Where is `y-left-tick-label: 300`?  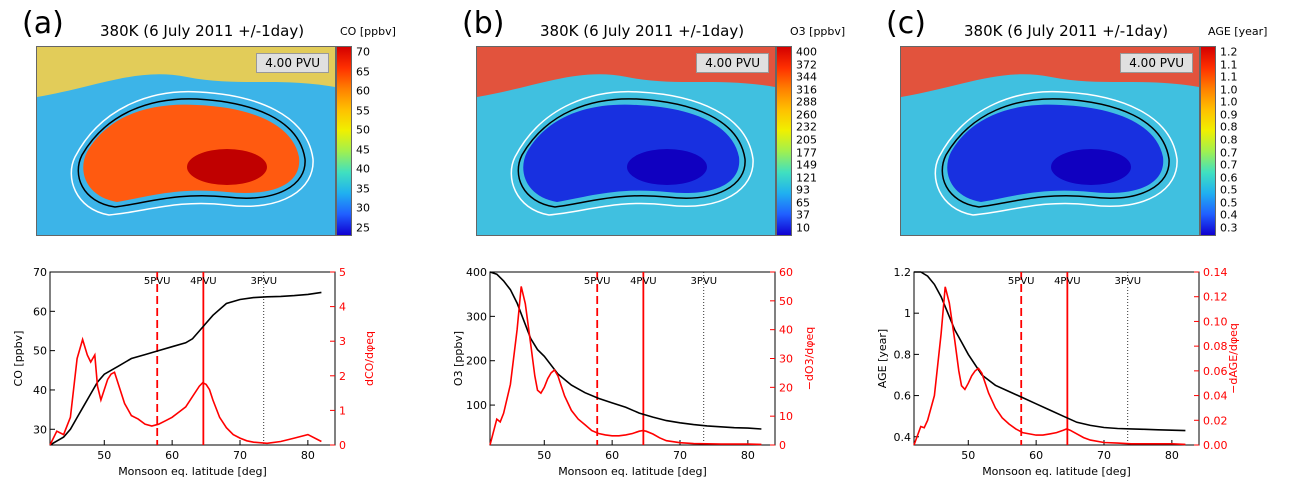 y-left-tick-label: 300 is located at coordinates (476, 316).